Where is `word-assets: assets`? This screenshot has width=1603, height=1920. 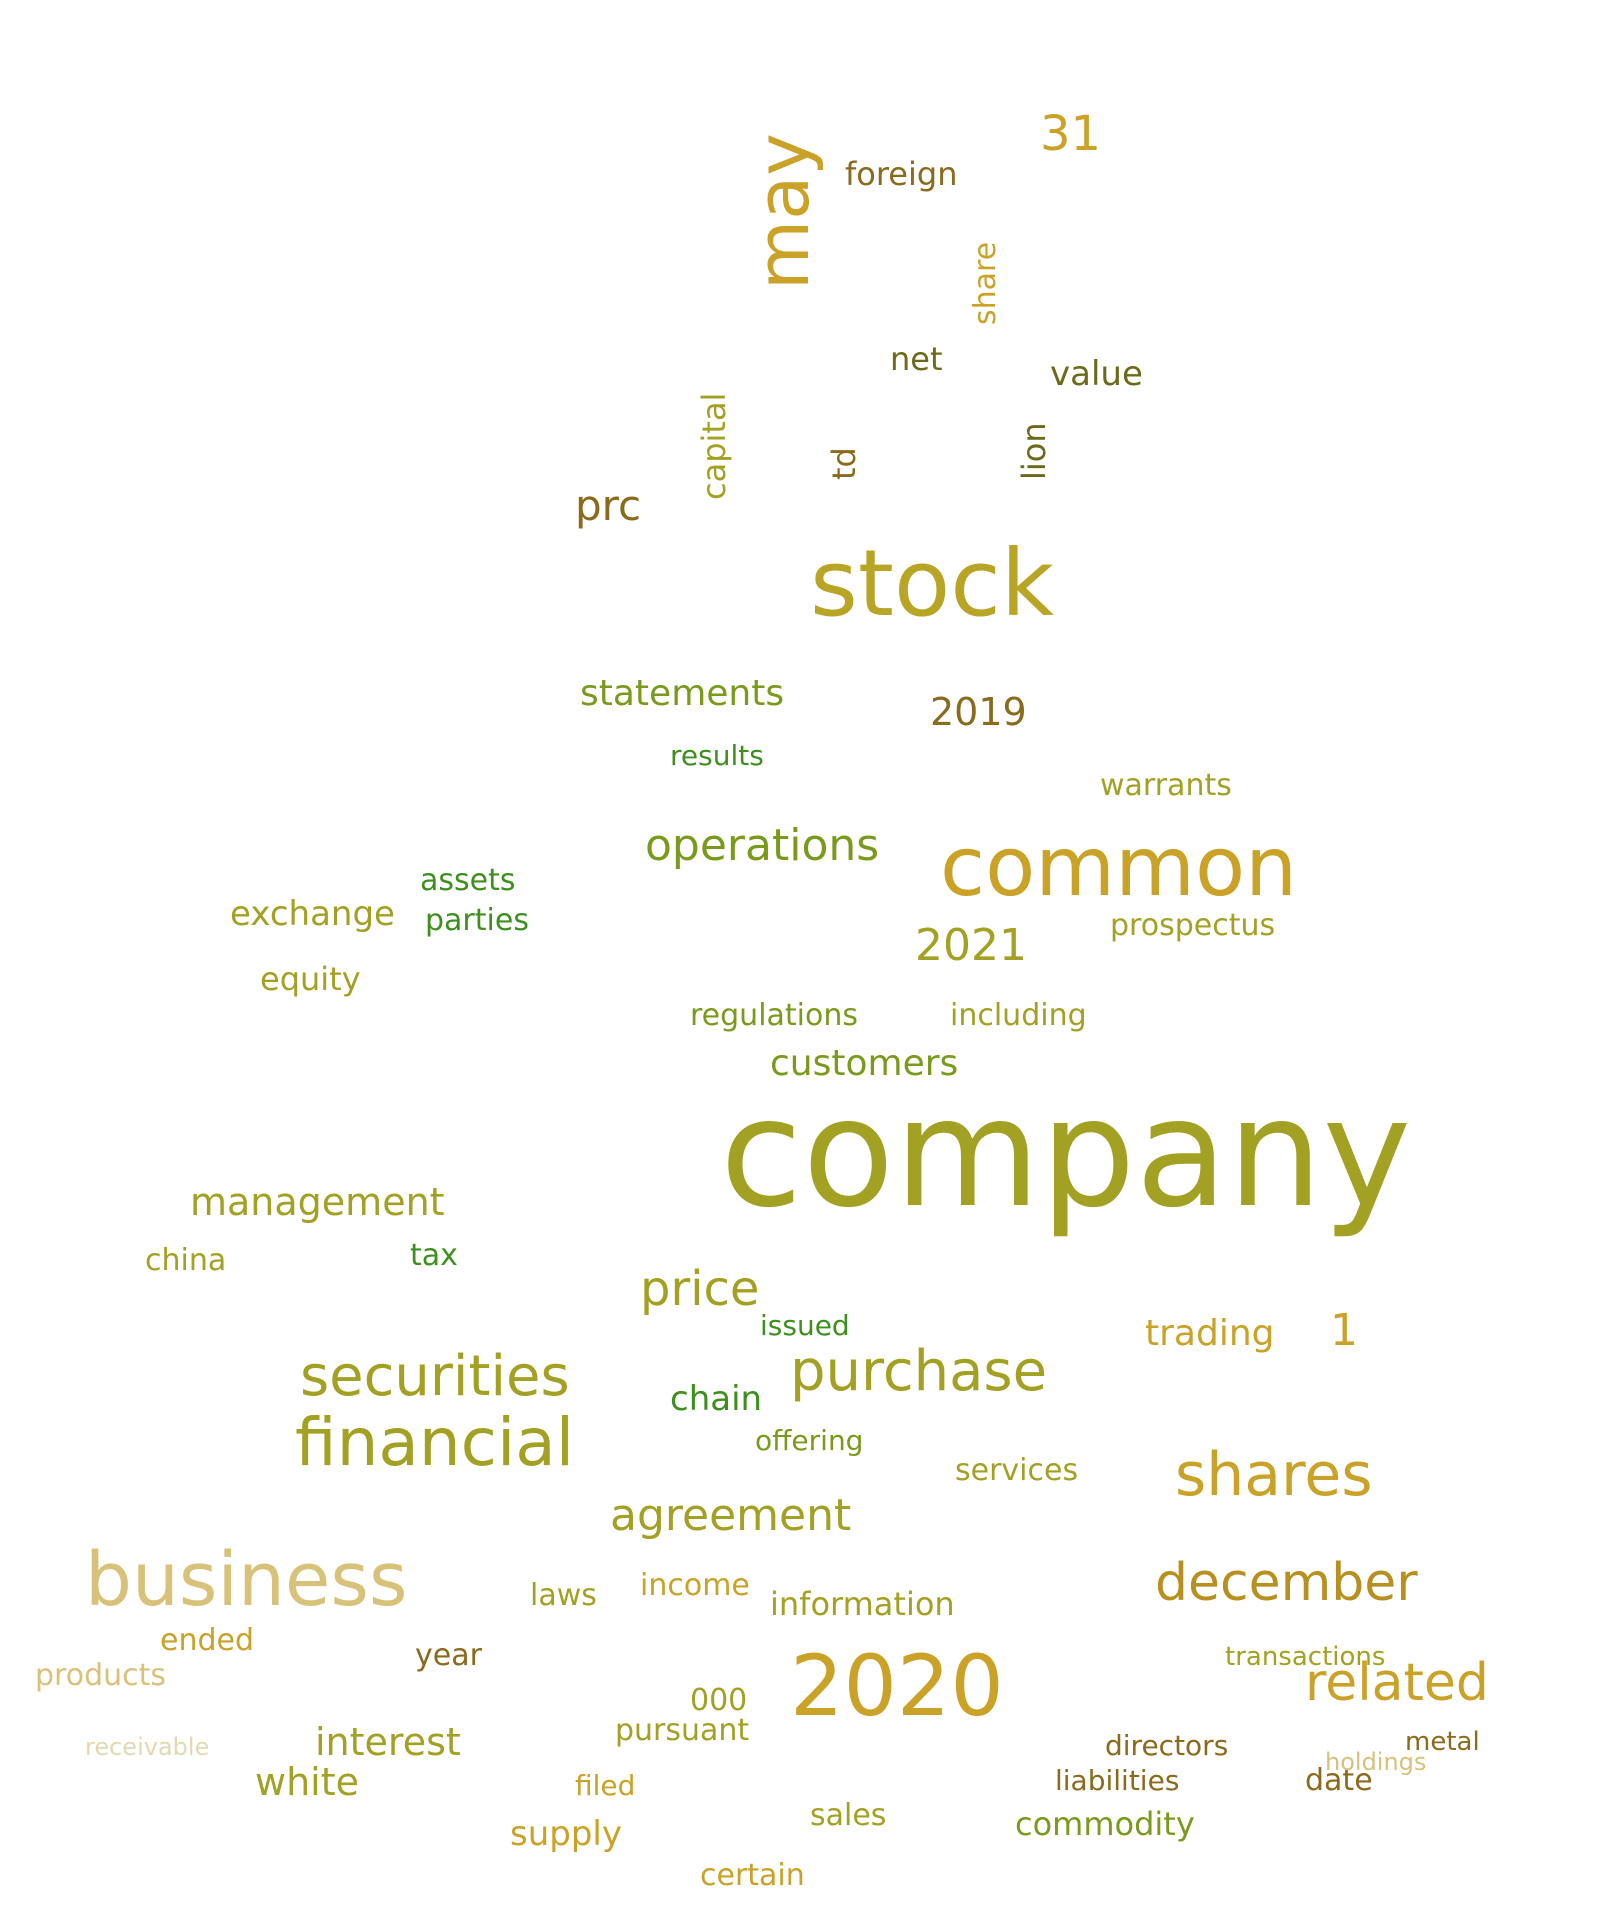
word-assets: assets is located at coordinates (468, 880).